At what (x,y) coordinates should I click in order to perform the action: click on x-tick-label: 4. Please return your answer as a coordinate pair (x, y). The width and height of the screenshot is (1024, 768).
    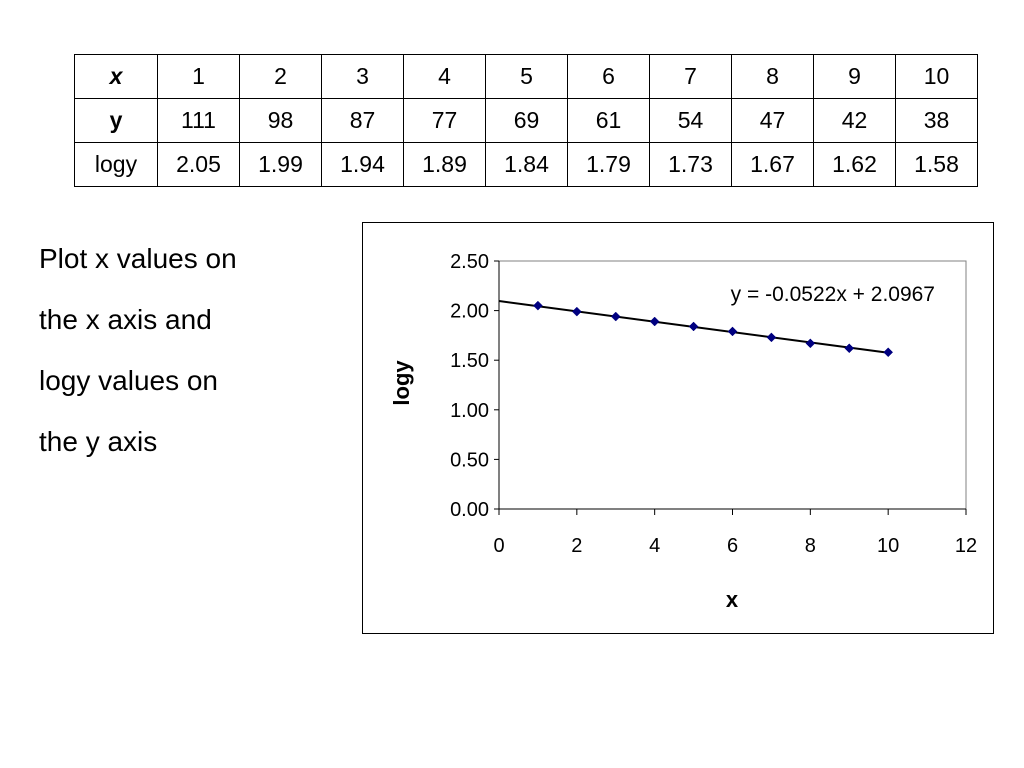
    Looking at the image, I should click on (654, 546).